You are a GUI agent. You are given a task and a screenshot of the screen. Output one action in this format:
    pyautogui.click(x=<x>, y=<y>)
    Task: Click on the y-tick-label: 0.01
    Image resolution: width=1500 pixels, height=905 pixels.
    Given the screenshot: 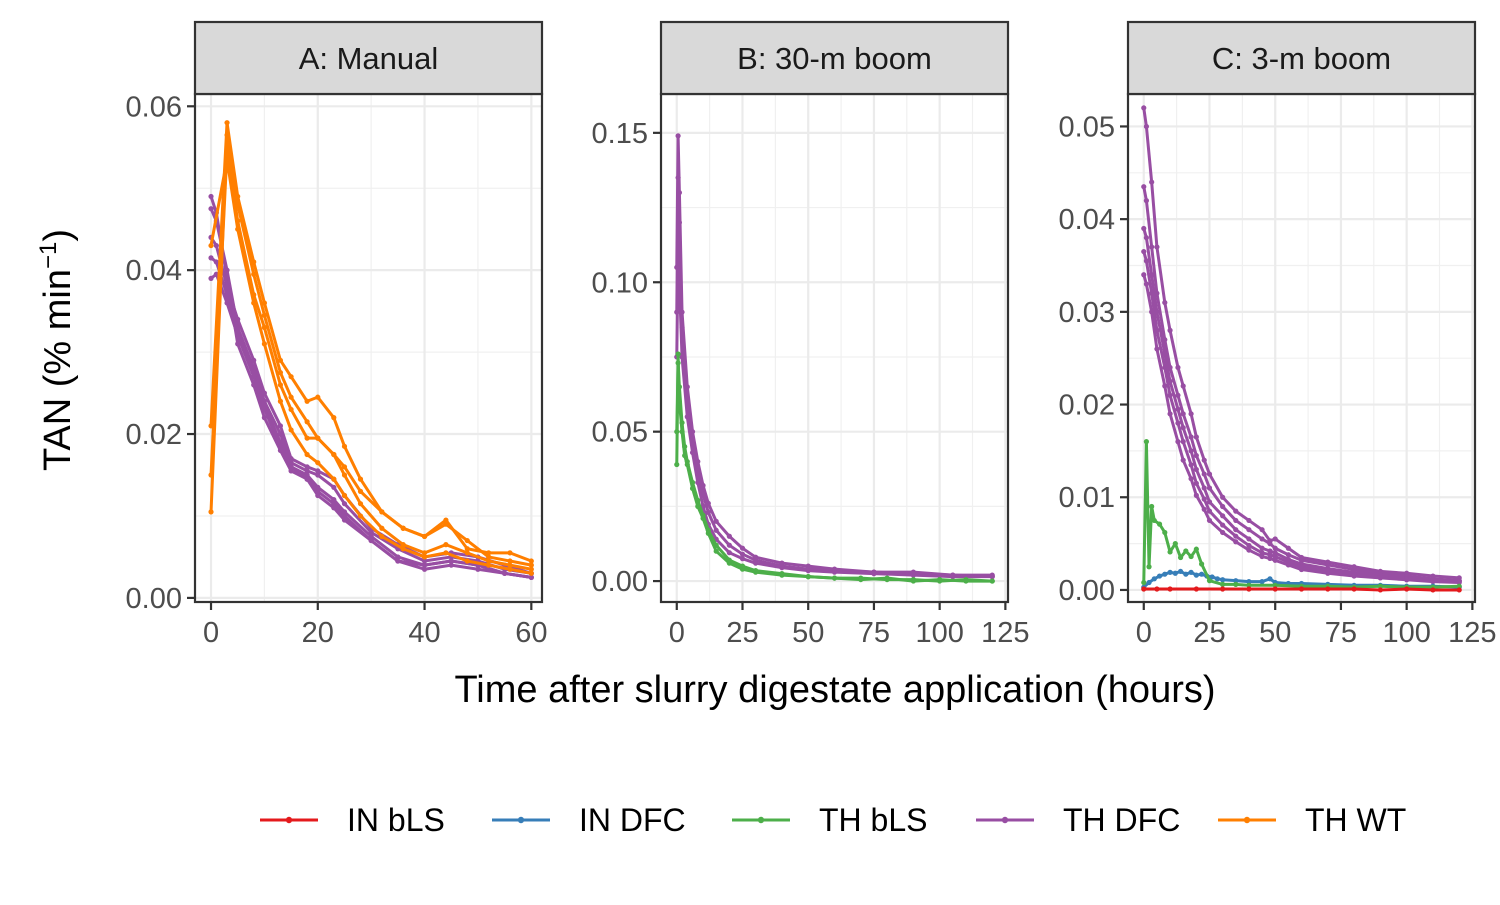 What is the action you would take?
    pyautogui.click(x=1087, y=498)
    